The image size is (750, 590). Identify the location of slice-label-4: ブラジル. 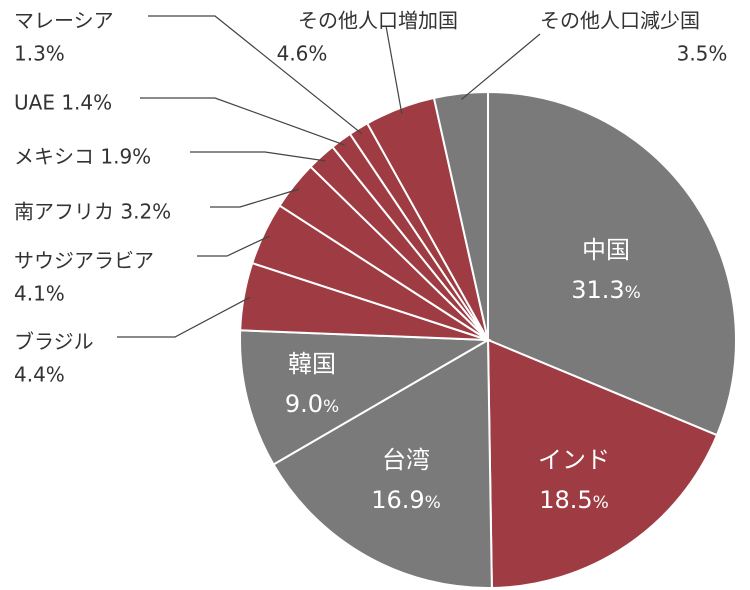
(54, 342).